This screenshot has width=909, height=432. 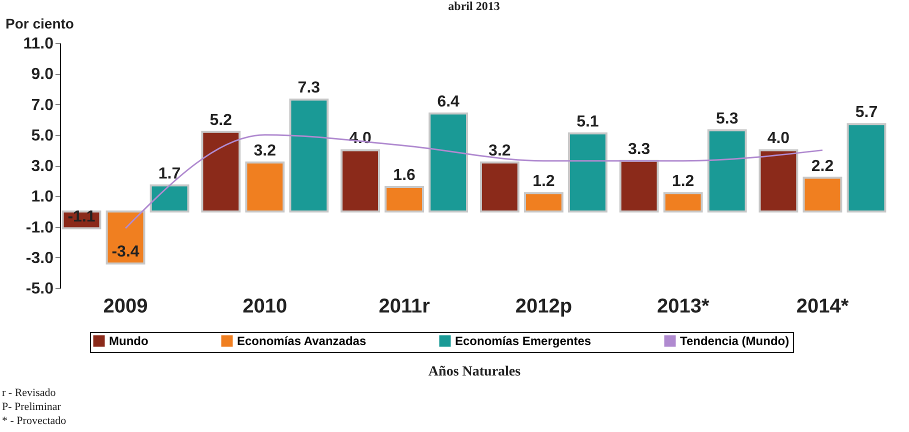 What do you see at coordinates (301, 341) in the screenshot?
I see `legend-label: Economías Avanzadas` at bounding box center [301, 341].